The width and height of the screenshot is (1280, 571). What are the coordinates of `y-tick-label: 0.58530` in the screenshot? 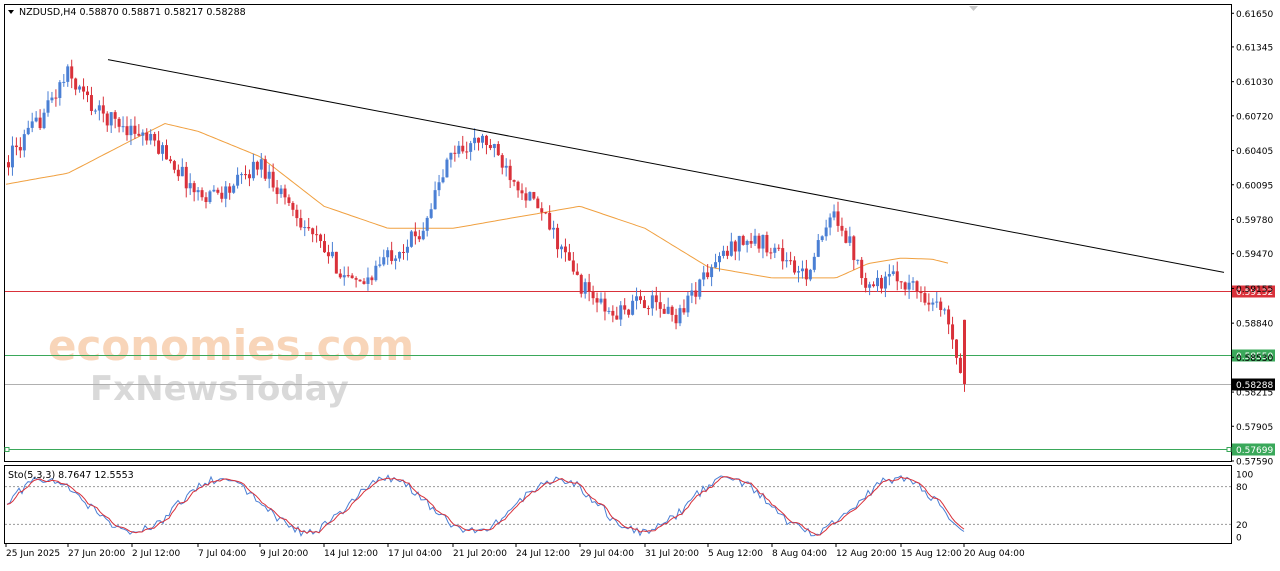 It's located at (1254, 359).